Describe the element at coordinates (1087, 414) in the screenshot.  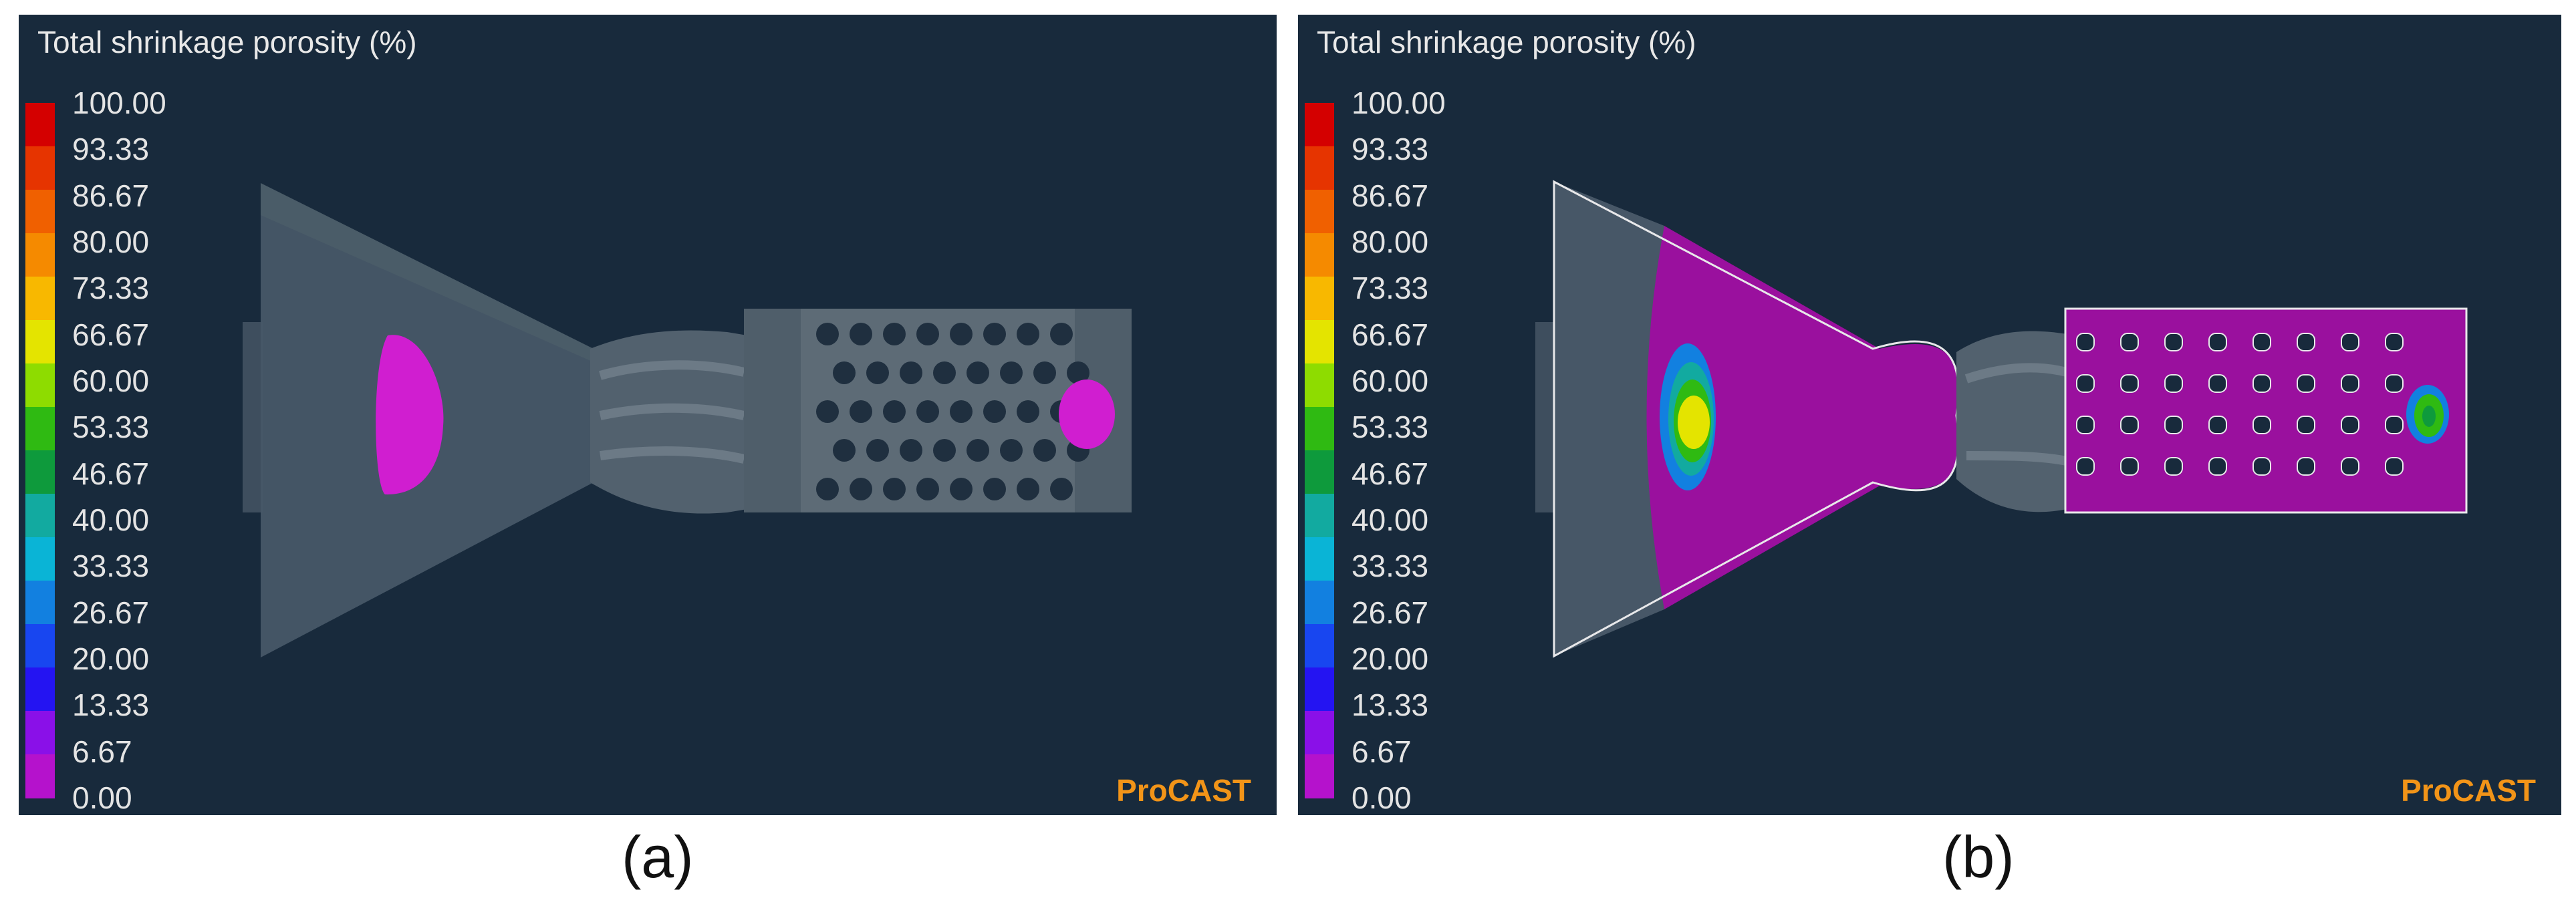
I see `porosity-blob-right-a` at that location.